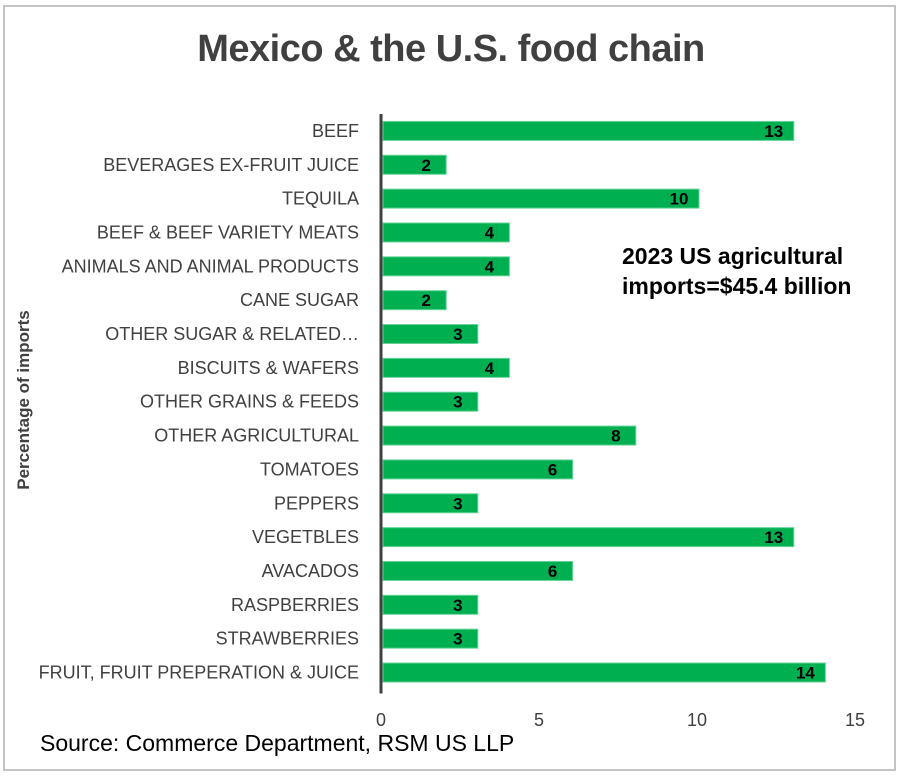  Describe the element at coordinates (737, 286) in the screenshot. I see `annotation-line-2: imports=$45.4 billion` at that location.